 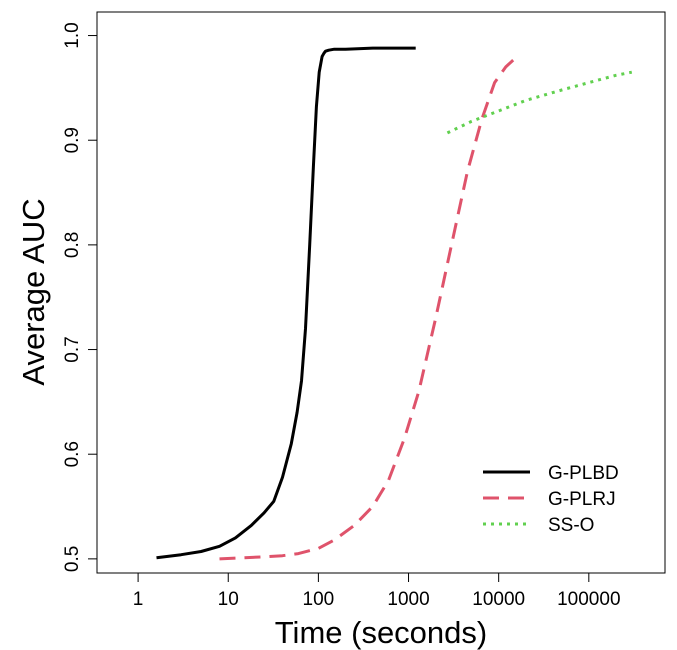 I want to click on legend-label: SS-O, so click(x=571, y=525).